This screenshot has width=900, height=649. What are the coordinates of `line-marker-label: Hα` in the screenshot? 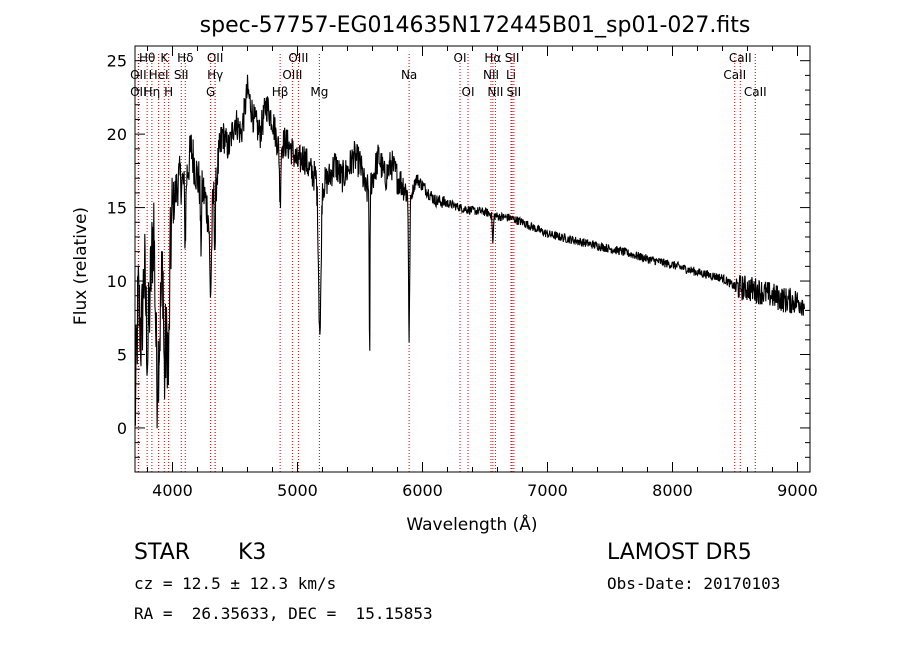 It's located at (492, 58).